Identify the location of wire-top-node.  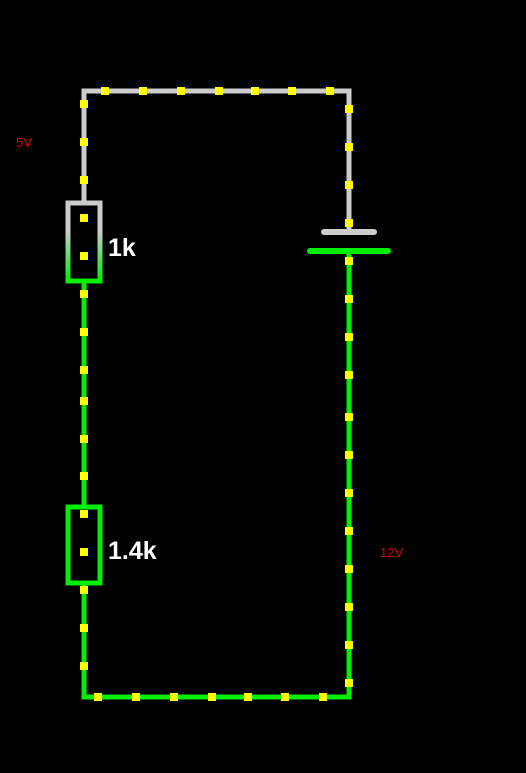
(216, 160).